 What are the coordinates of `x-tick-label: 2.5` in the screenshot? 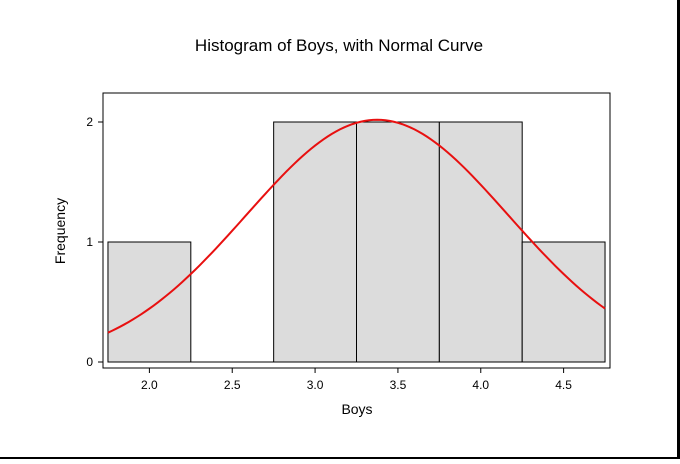 It's located at (232, 385).